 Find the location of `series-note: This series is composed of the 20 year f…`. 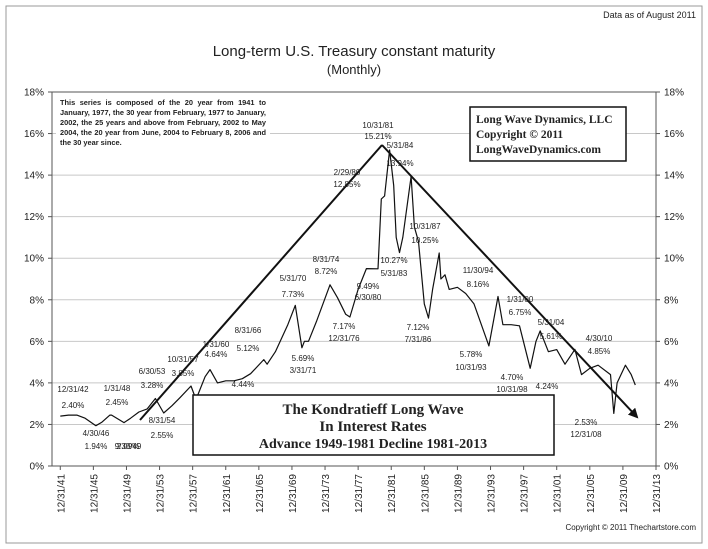

series-note: This series is composed of the 20 year f… is located at coordinates (163, 123).